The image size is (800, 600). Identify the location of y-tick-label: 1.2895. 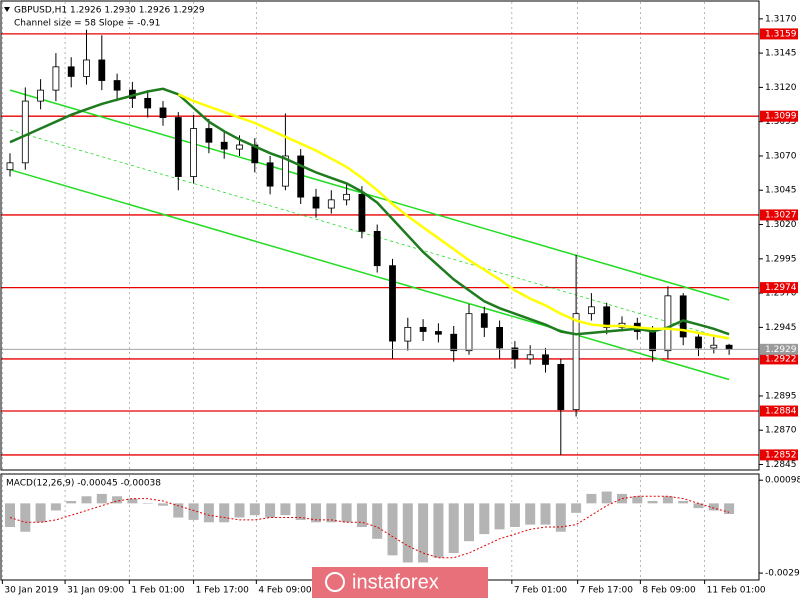
(781, 396).